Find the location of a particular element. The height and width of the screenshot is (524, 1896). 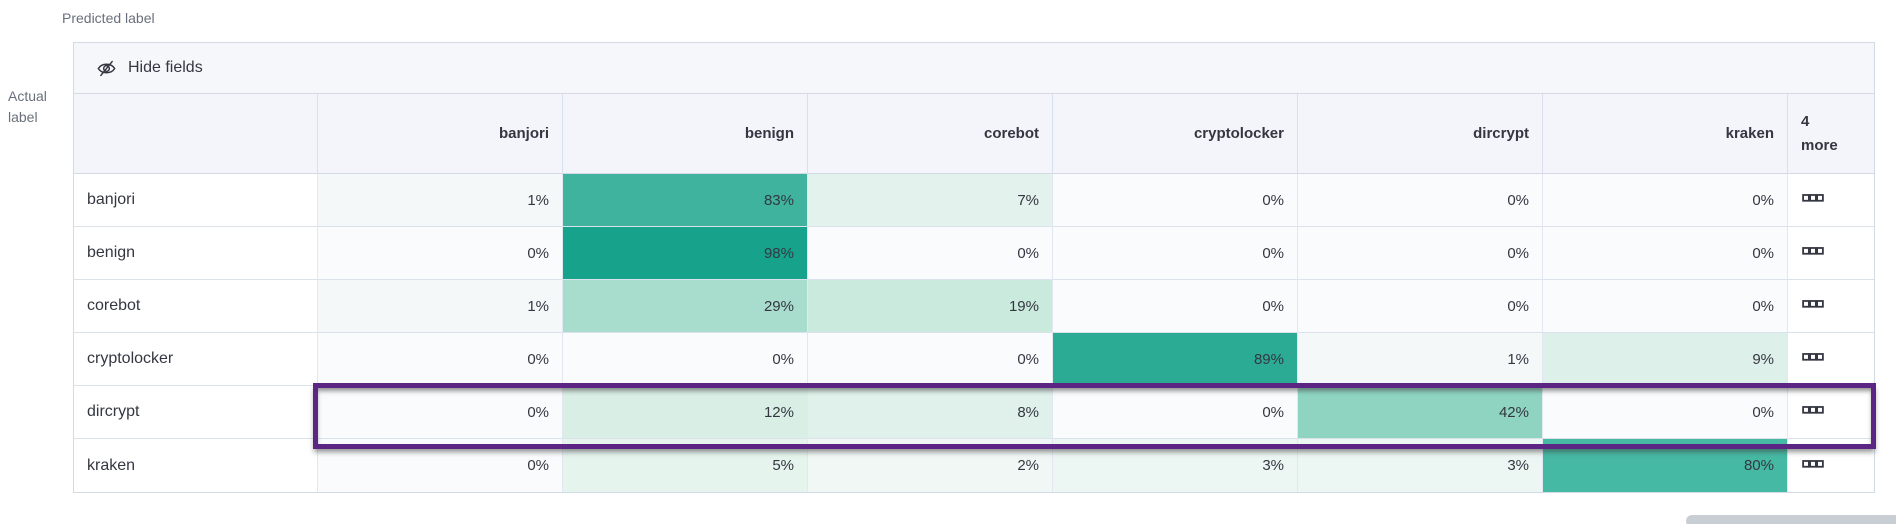

cell-dircrypt-corebot: 8% is located at coordinates (930, 412).